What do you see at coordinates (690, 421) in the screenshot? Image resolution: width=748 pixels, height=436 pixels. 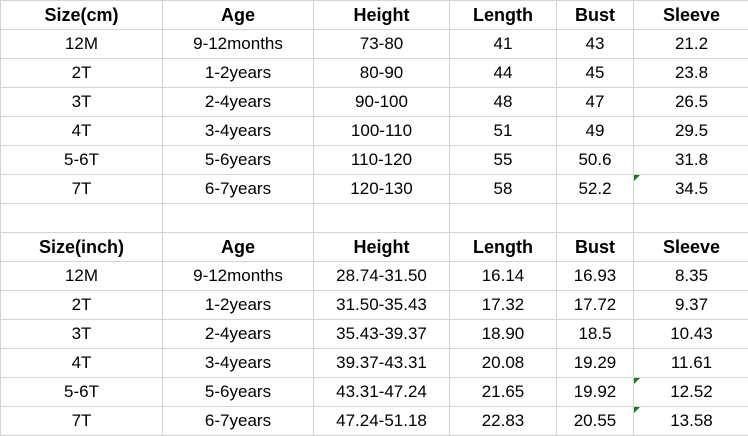 I see `cell-sleeve: 13.58` at bounding box center [690, 421].